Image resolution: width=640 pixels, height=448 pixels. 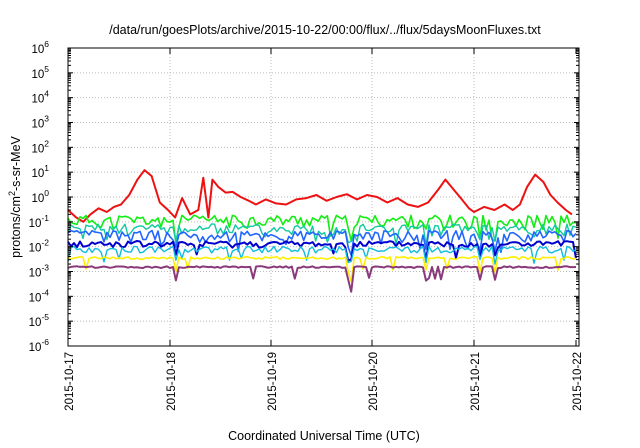 What do you see at coordinates (40, 171) in the screenshot?
I see `y-tick-label: 10¹` at bounding box center [40, 171].